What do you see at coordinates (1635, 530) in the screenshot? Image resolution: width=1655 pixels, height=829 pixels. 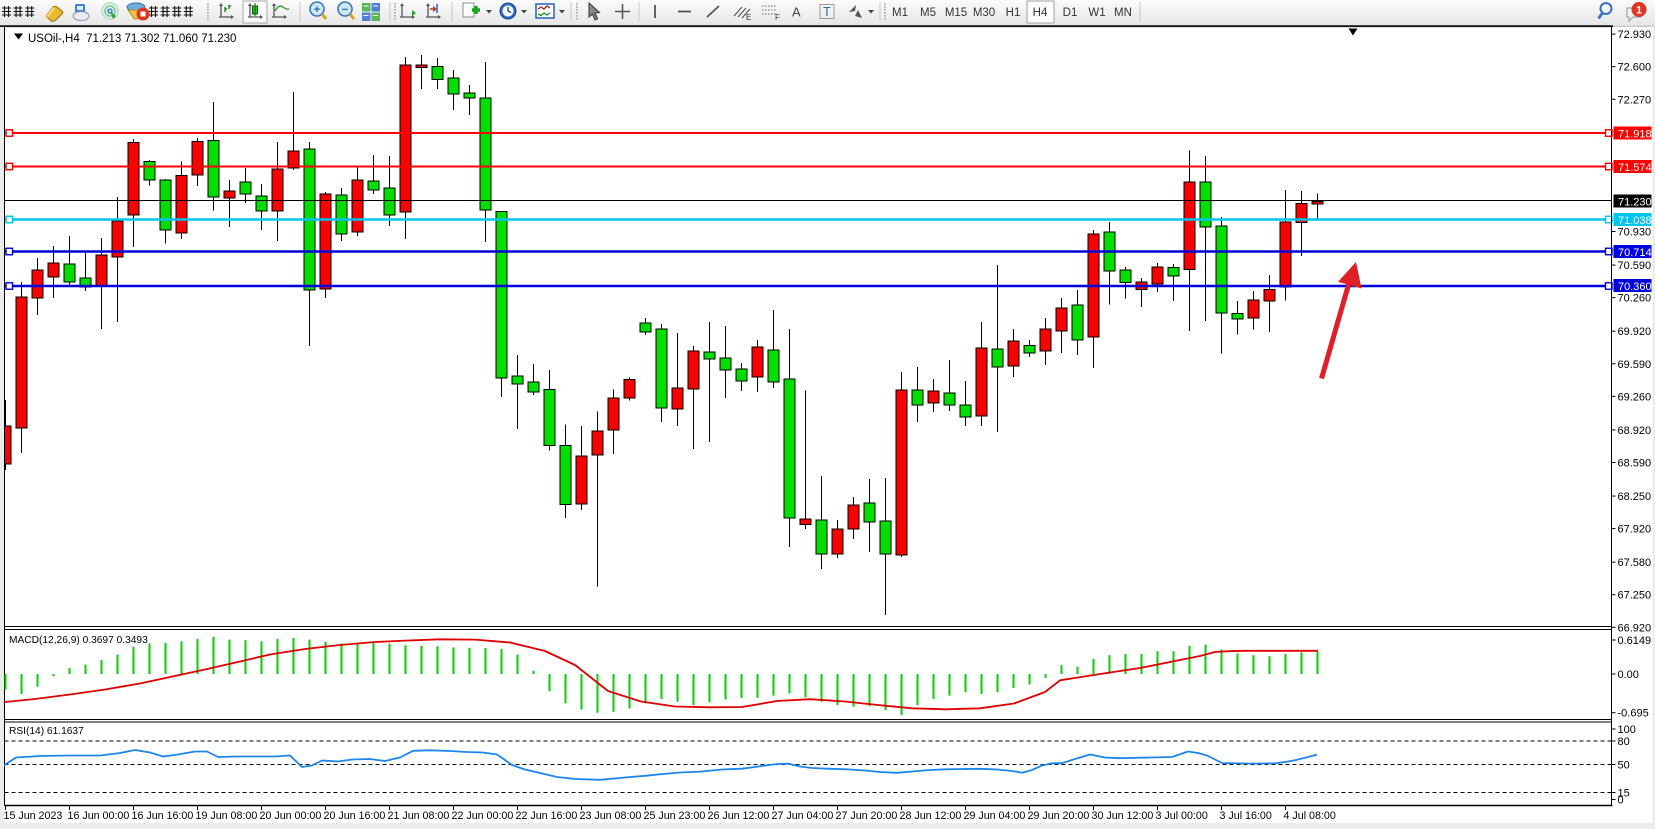 I see `svg-text: 67.920` at bounding box center [1635, 530].